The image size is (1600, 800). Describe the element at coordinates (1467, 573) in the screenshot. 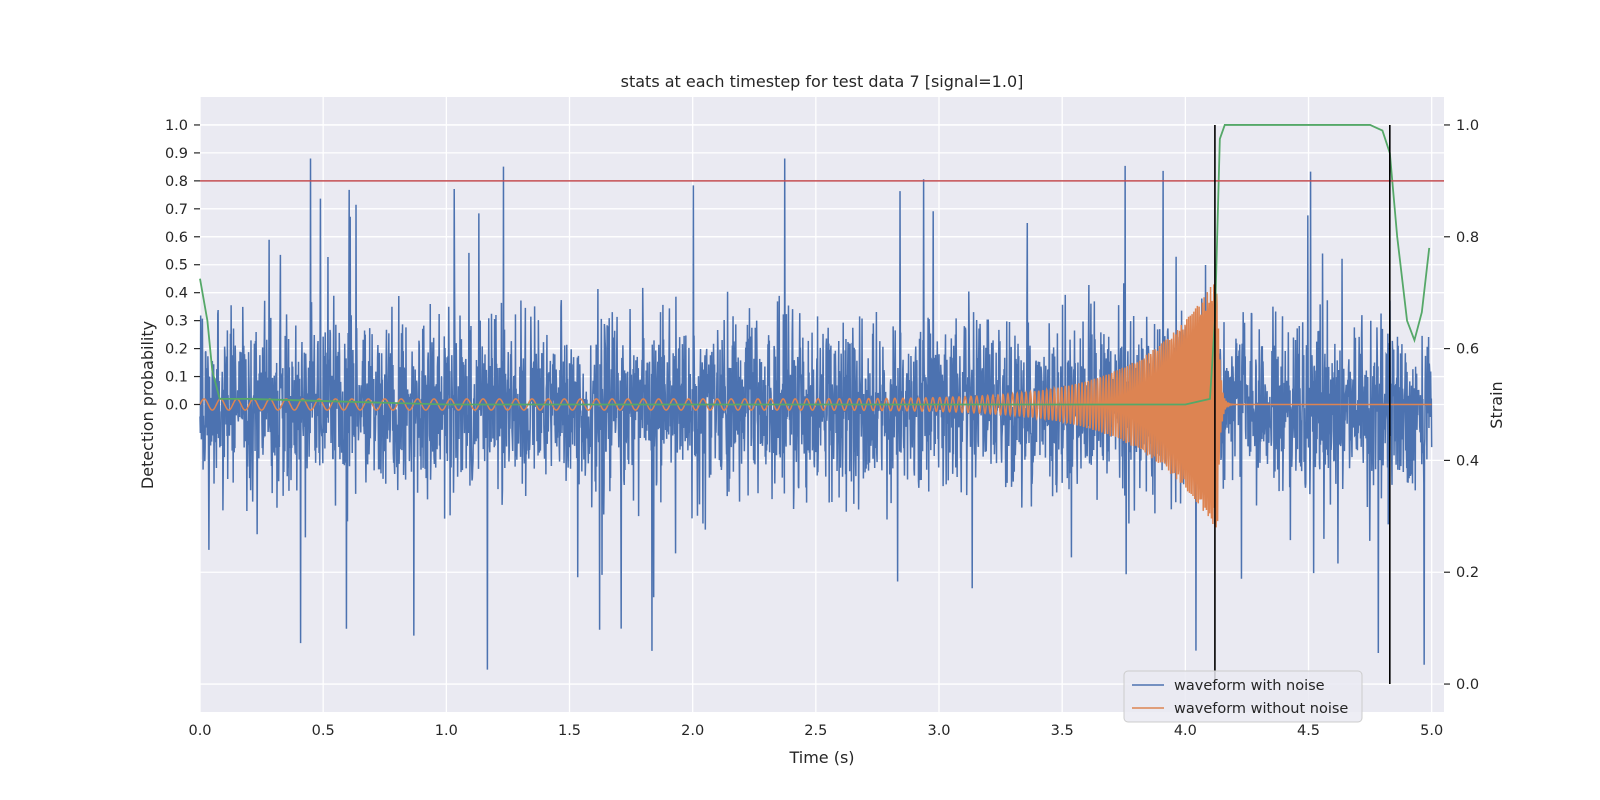

I see `right-tick-label: 0.2` at that location.